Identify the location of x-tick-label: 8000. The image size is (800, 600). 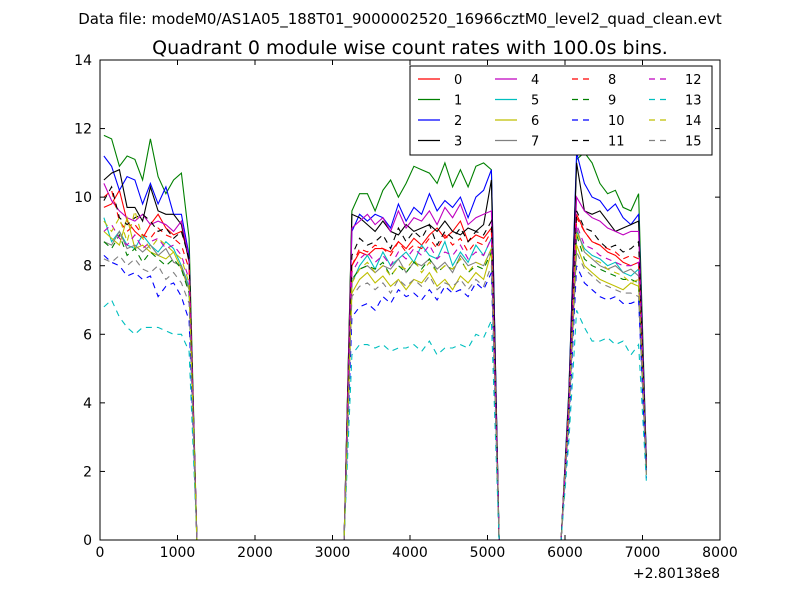
(720, 553).